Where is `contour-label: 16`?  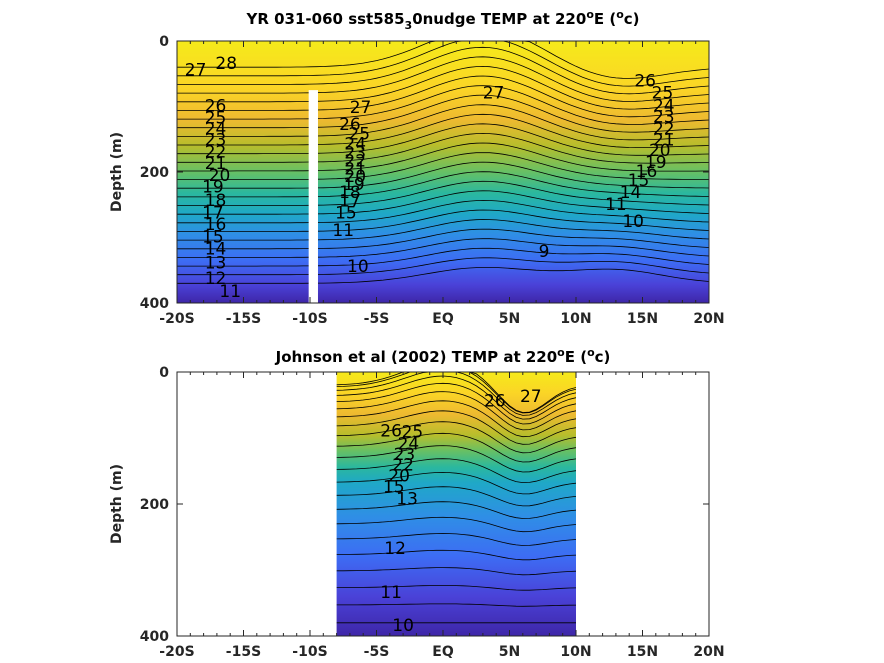
contour-label: 16 is located at coordinates (647, 172).